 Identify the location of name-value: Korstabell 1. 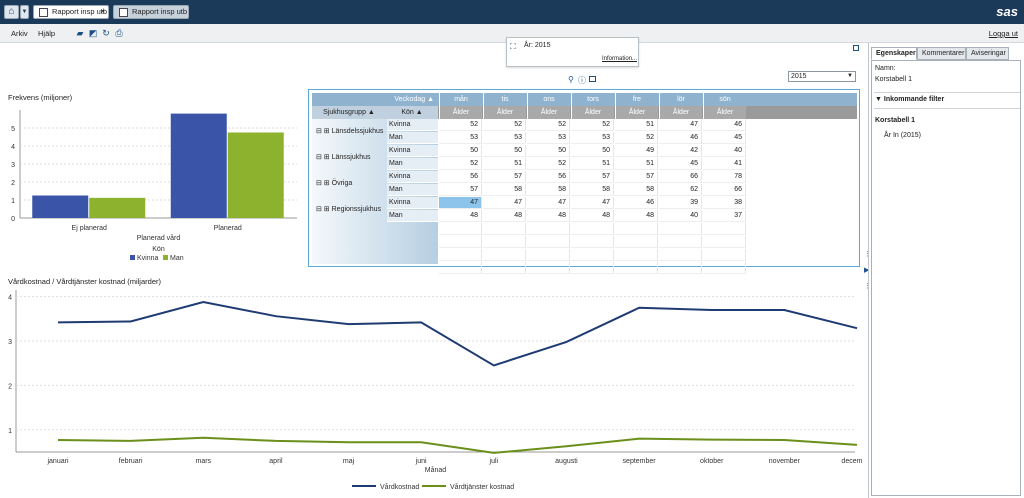
(893, 79).